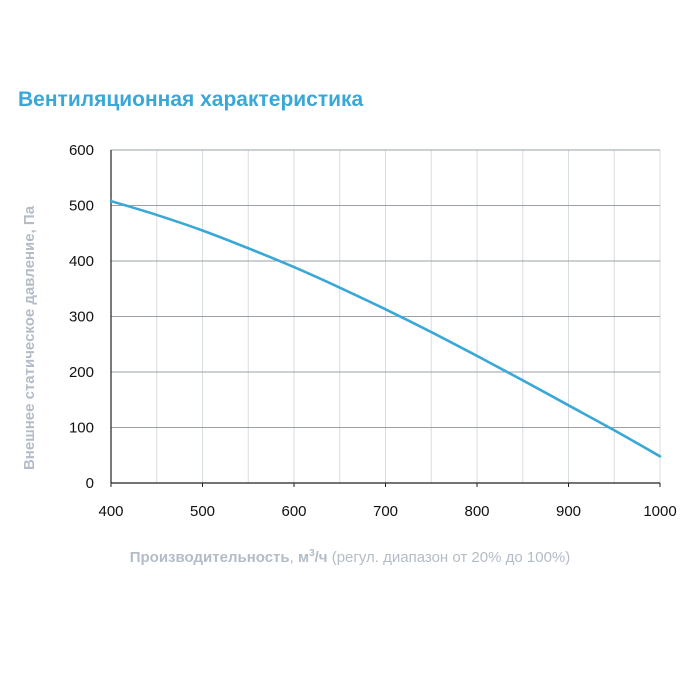  What do you see at coordinates (568, 511) in the screenshot?
I see `x-tick-label-900: 900` at bounding box center [568, 511].